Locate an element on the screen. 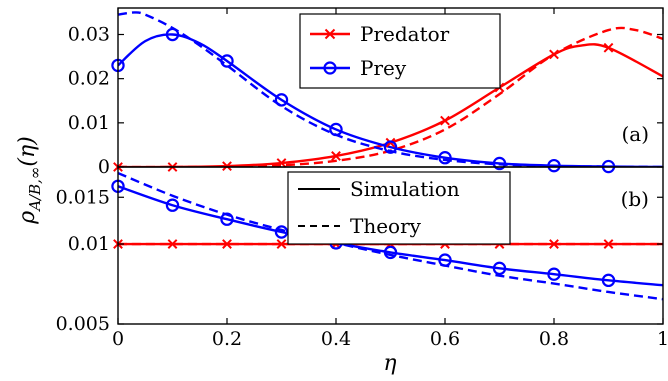 The width and height of the screenshot is (668, 381). y-axis-label-argument: (η) is located at coordinates (27, 151).